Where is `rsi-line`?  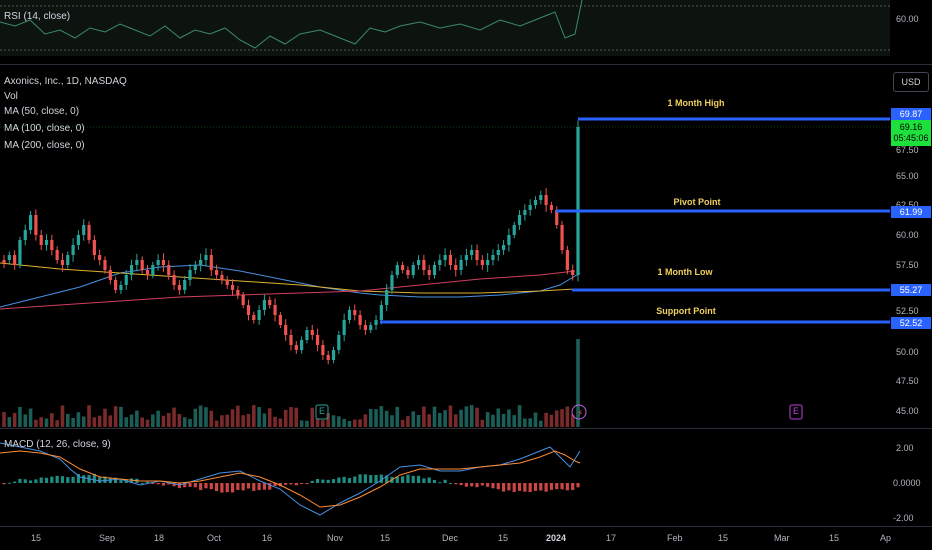
rsi-line is located at coordinates (291, 24).